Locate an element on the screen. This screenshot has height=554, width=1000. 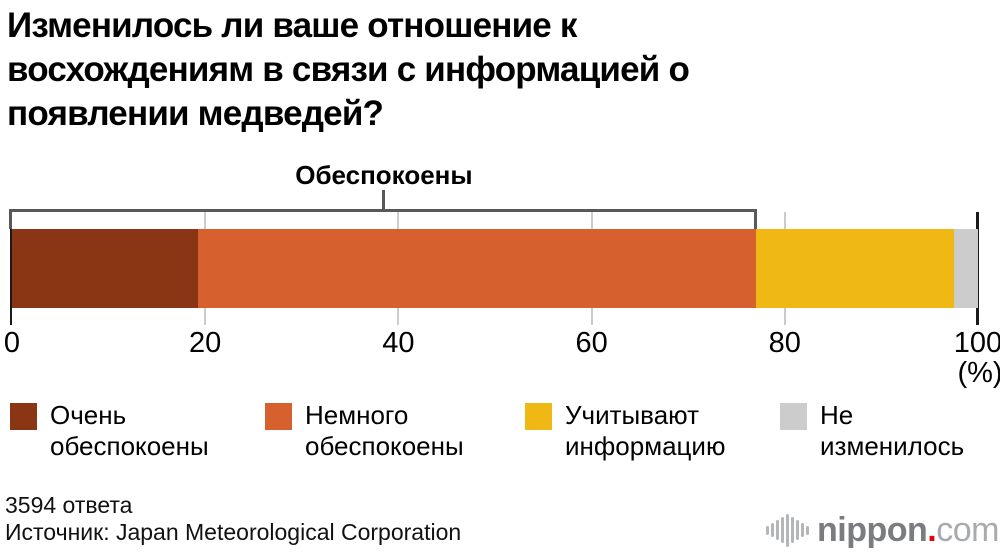
bracket-stem is located at coordinates (384, 200).